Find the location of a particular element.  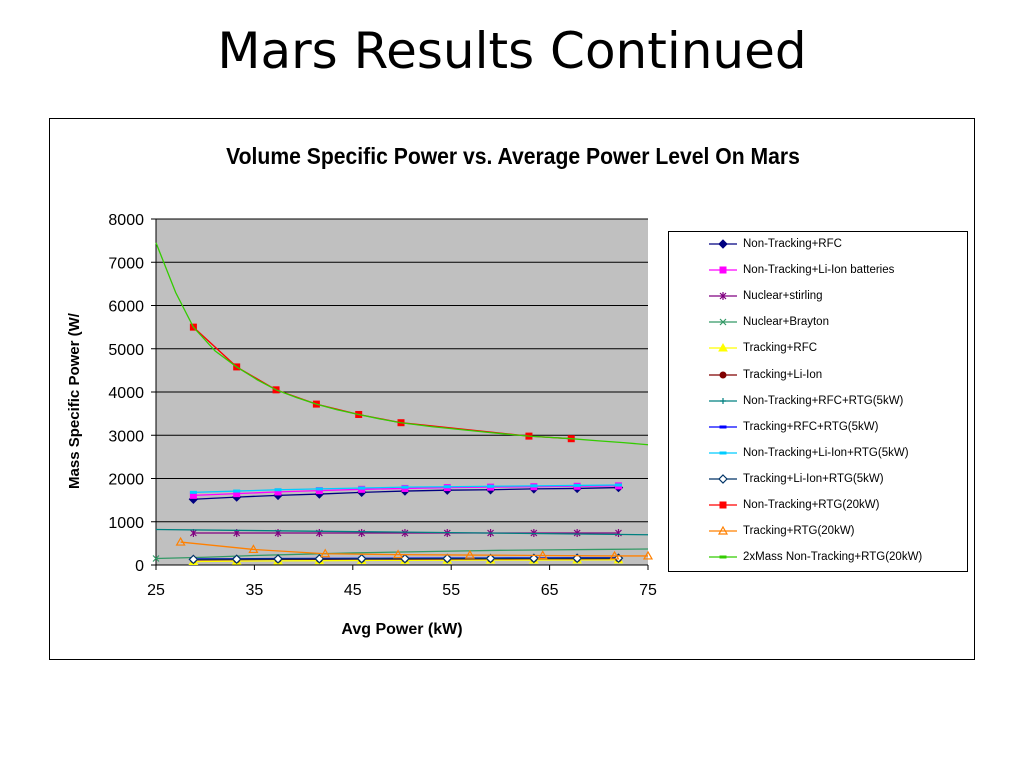

legend-label: Nuclear+Brayton is located at coordinates (786, 322).